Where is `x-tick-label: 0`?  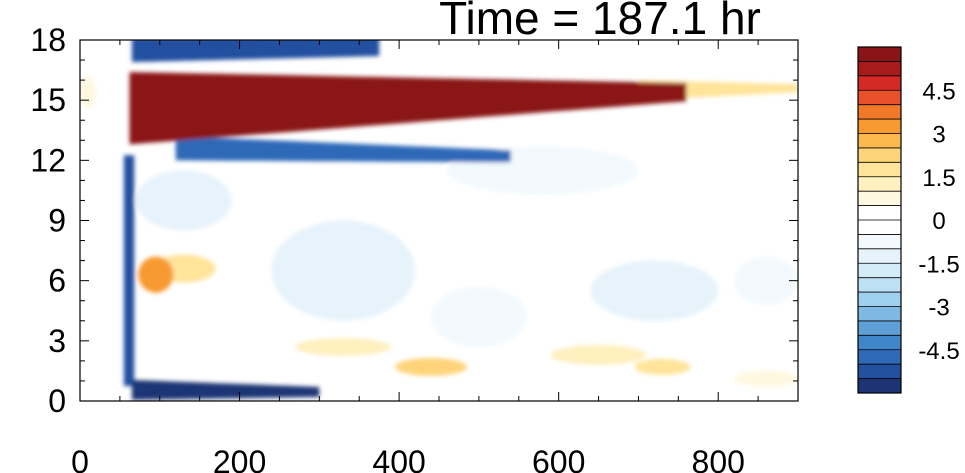 x-tick-label: 0 is located at coordinates (80, 458).